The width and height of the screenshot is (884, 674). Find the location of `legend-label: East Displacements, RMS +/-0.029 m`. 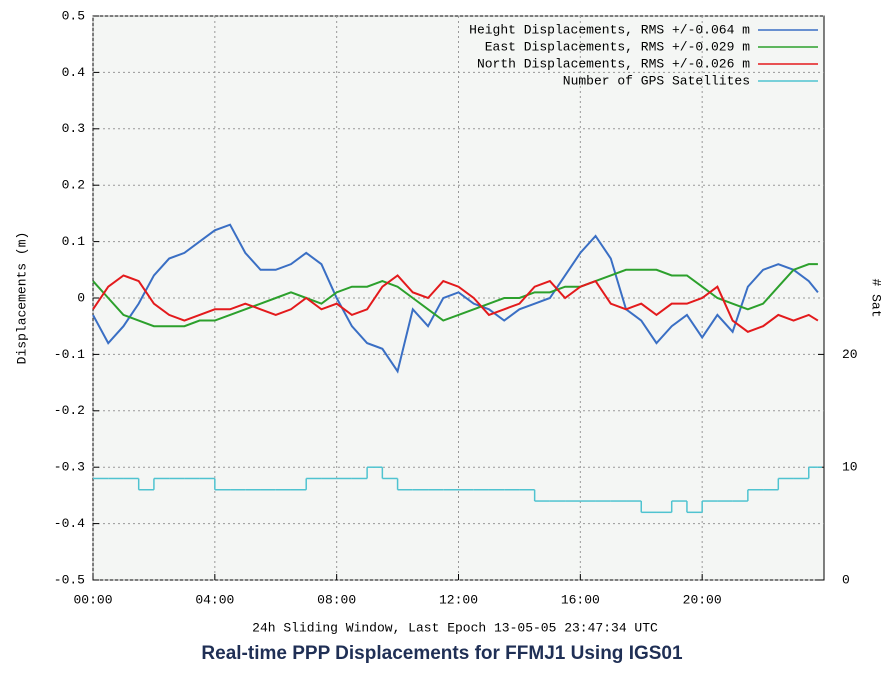

legend-label: East Displacements, RMS +/-0.029 m is located at coordinates (617, 46).